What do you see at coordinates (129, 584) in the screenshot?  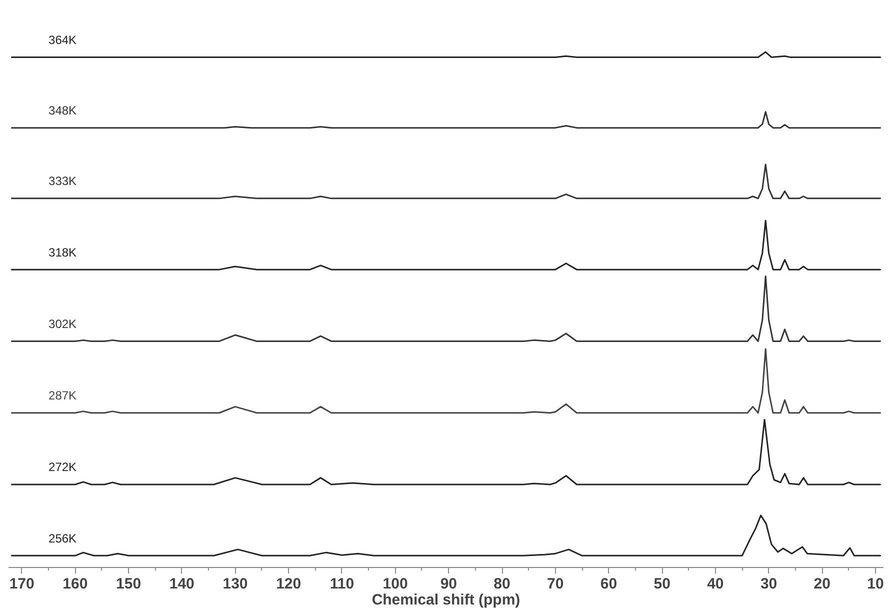 I see `x-tick-label: 150` at bounding box center [129, 584].